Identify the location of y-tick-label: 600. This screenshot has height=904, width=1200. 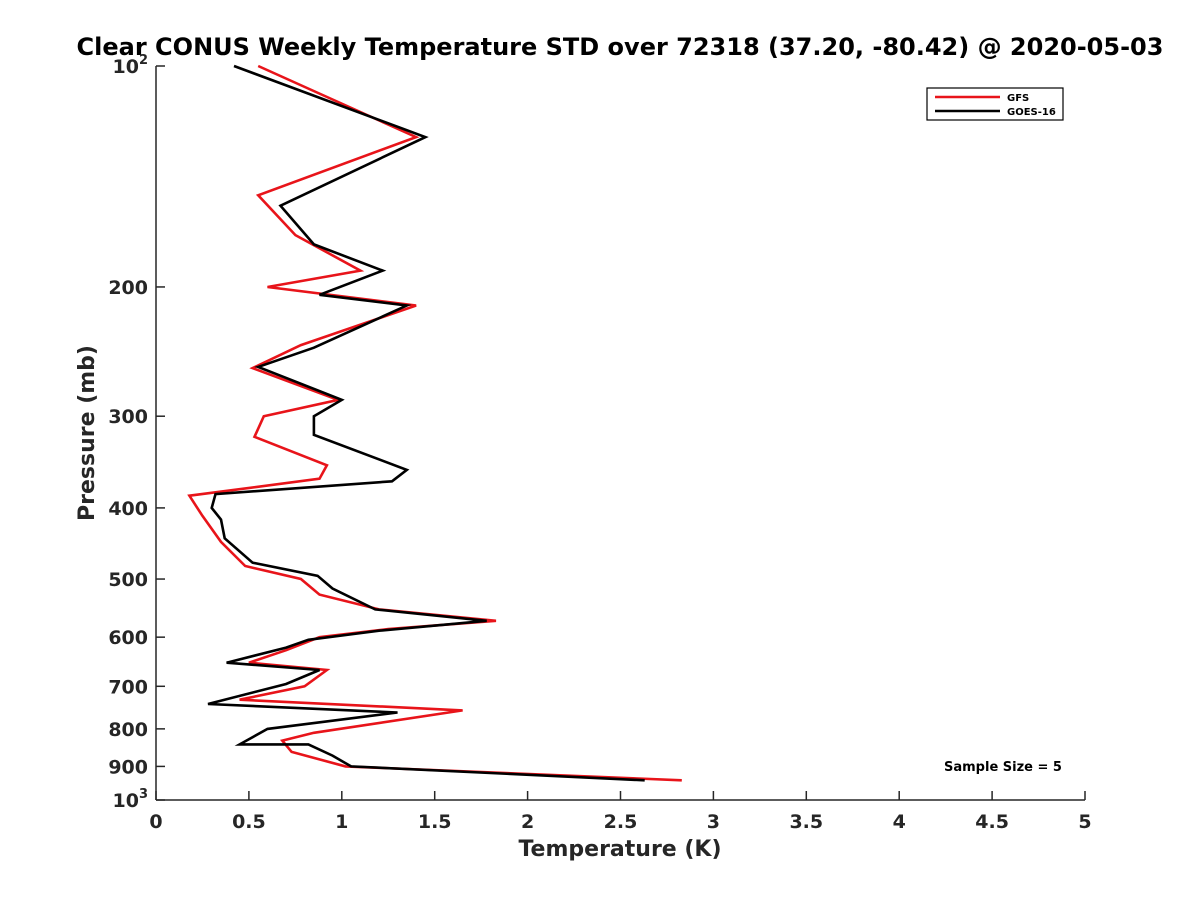
(128, 638).